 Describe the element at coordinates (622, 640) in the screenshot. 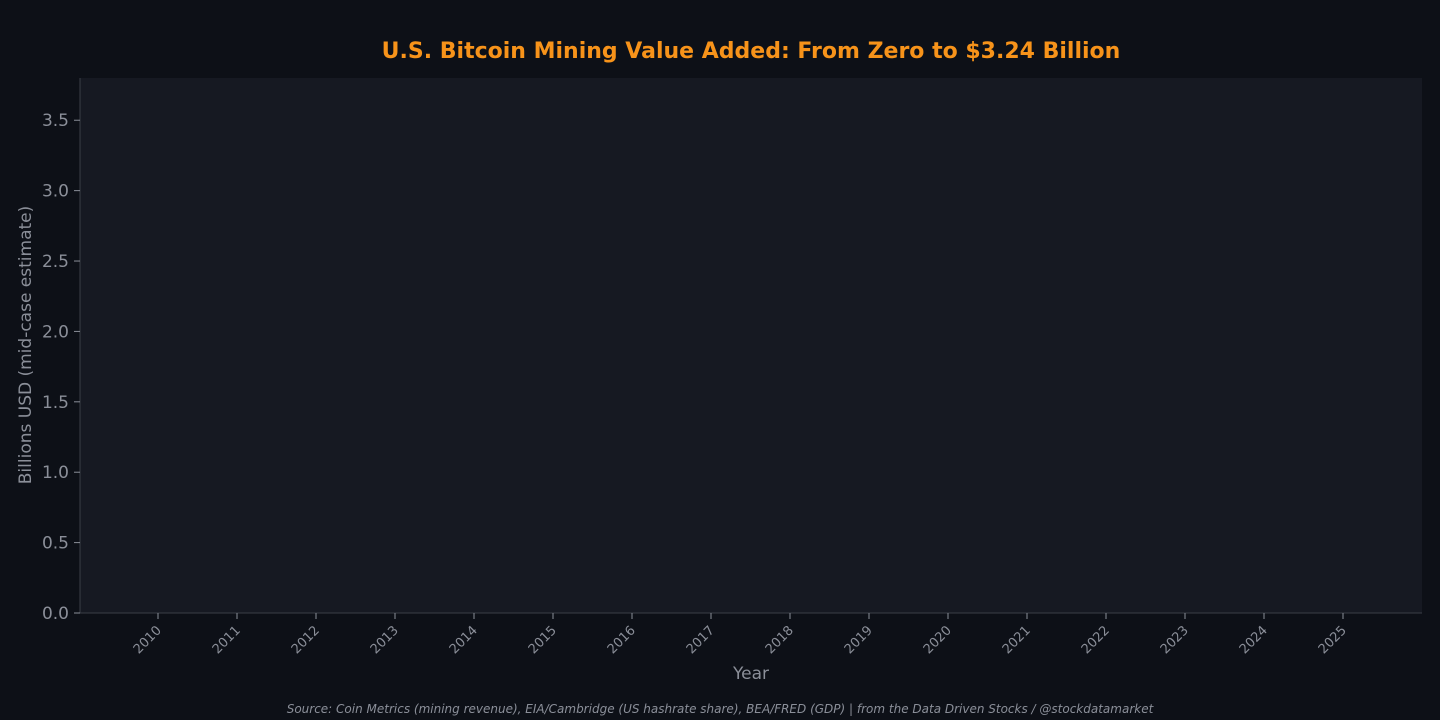

I see `x-tick-label: 2016` at that location.